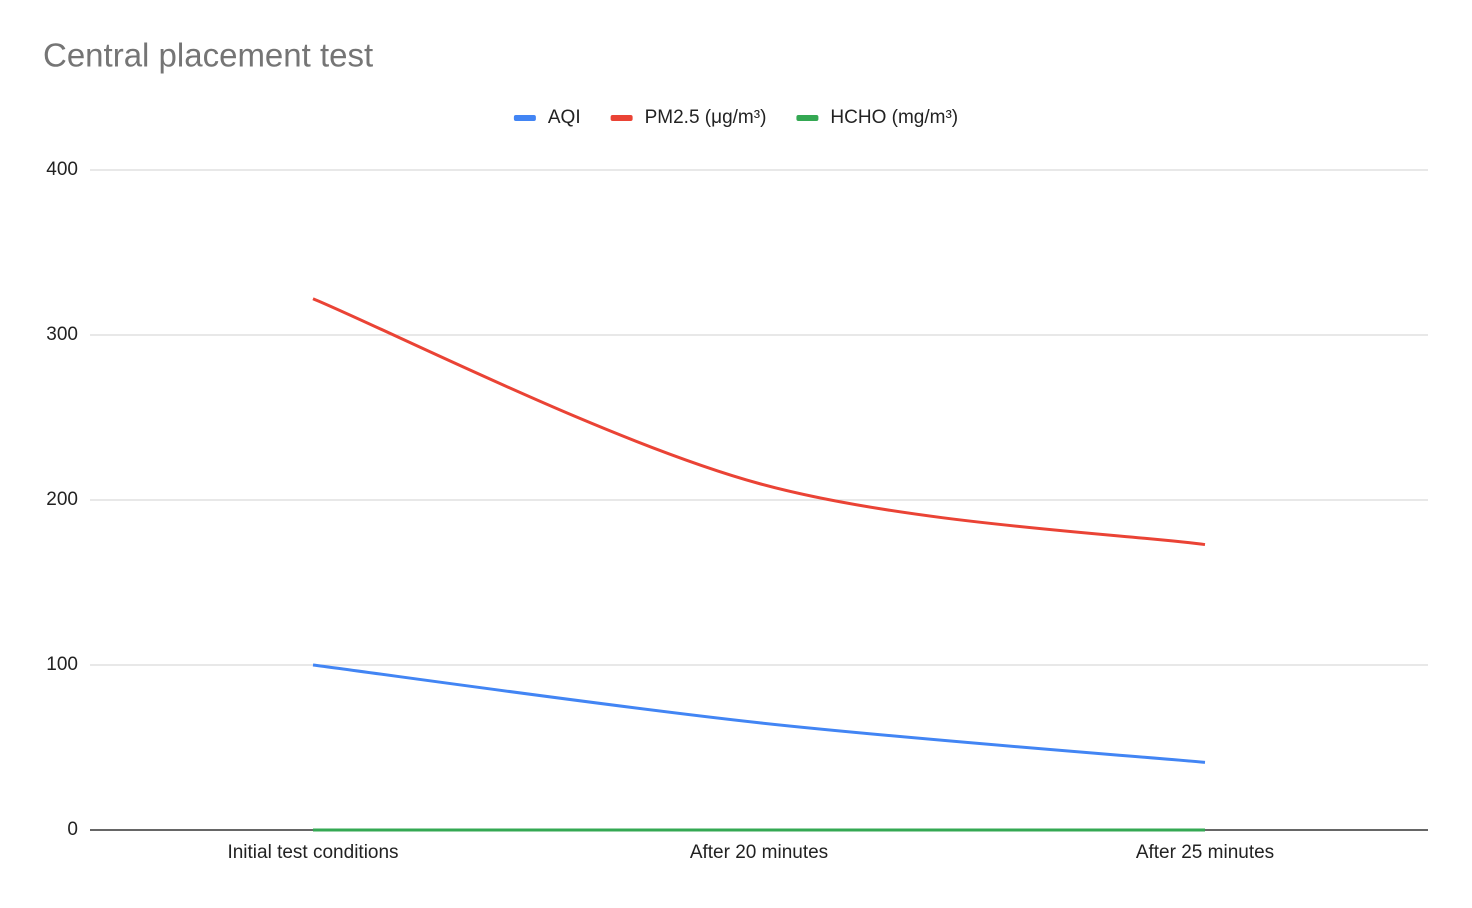  Describe the element at coordinates (62, 499) in the screenshot. I see `y-tick-label: 200` at that location.